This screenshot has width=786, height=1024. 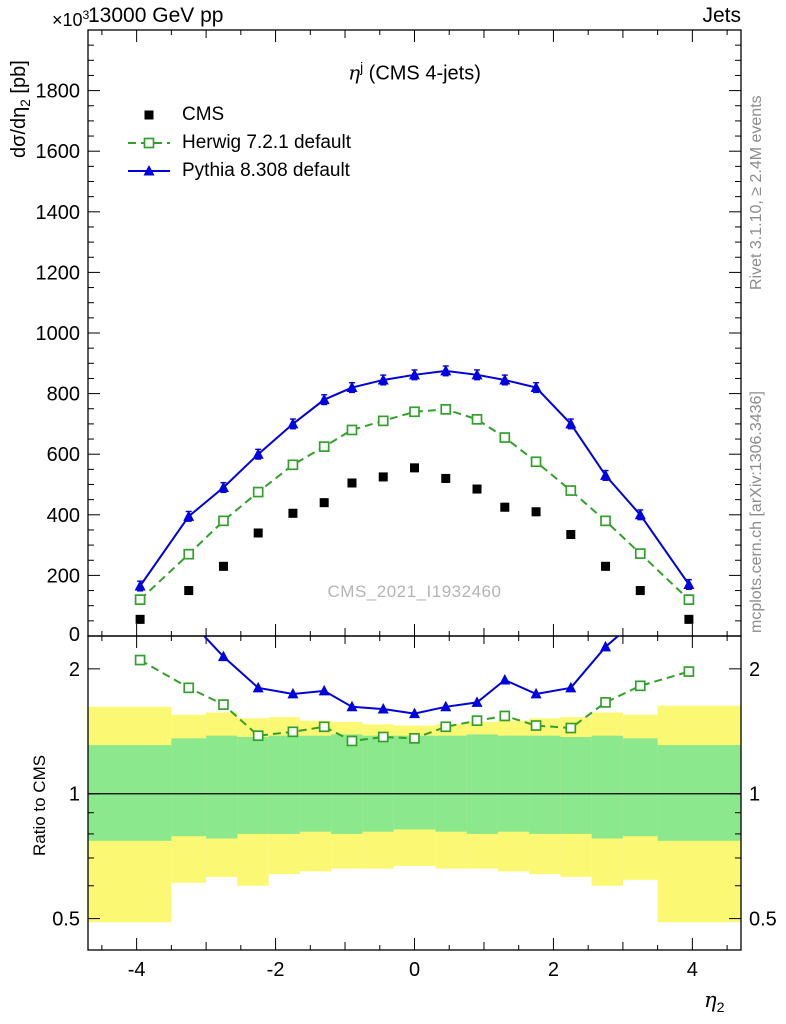 I want to click on ratio-series-layer, so click(x=414, y=680).